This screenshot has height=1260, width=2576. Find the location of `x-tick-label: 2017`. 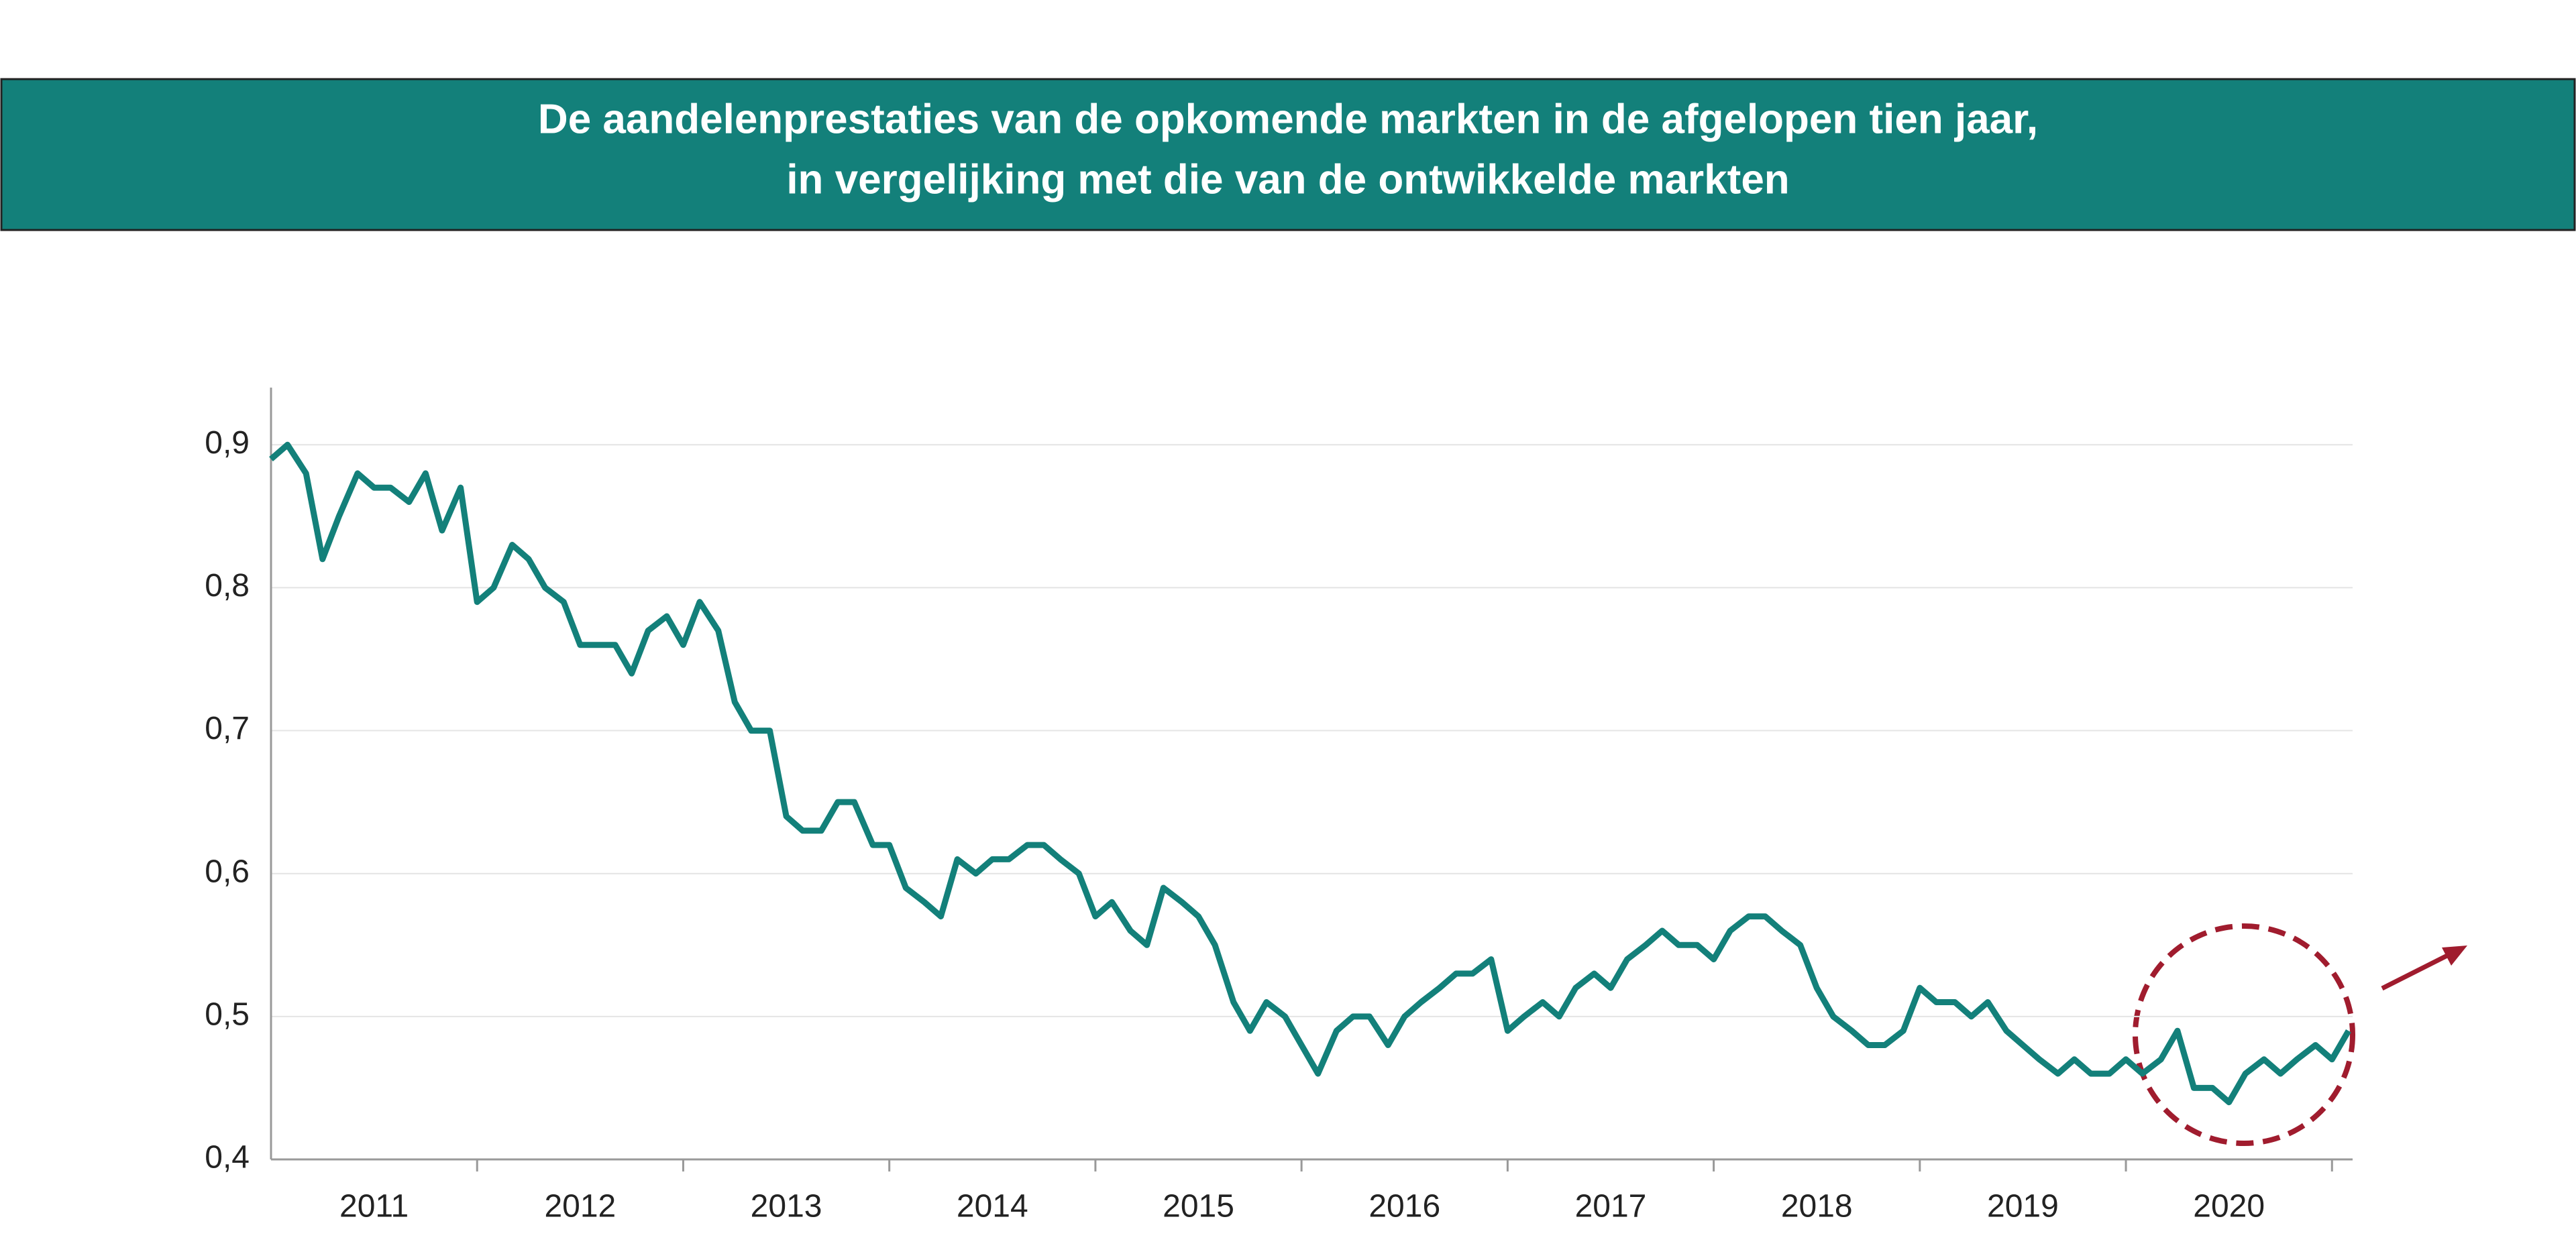

x-tick-label: 2017 is located at coordinates (1611, 1206).